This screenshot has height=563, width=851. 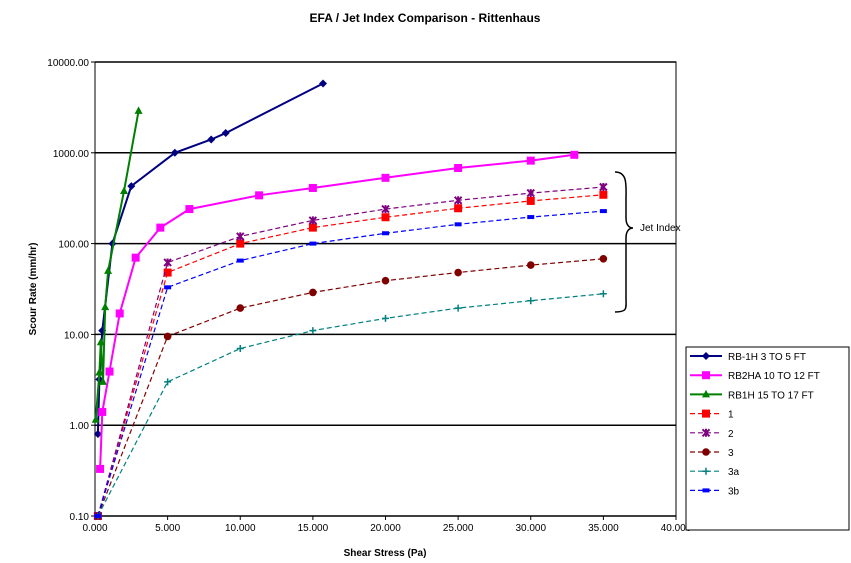 What do you see at coordinates (80, 517) in the screenshot?
I see `y-tick-label: 0.10` at bounding box center [80, 517].